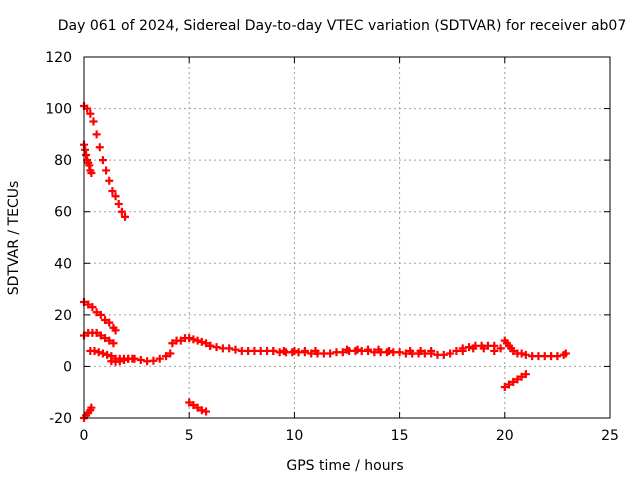 This screenshot has width=640, height=480. Describe the element at coordinates (58, 58) in the screenshot. I see `y-tick-label: 120` at that location.